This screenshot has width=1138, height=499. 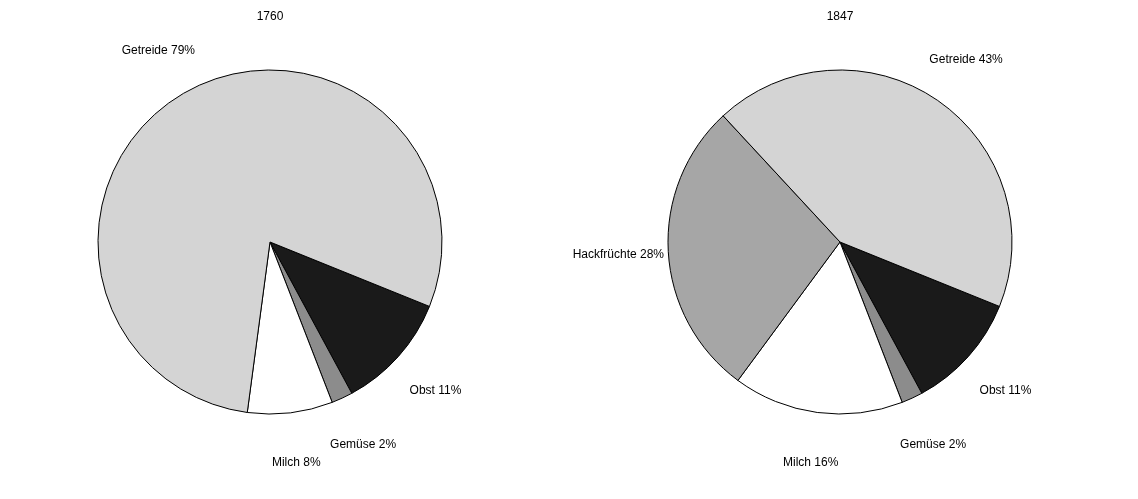 What do you see at coordinates (270, 16) in the screenshot?
I see `chart-title: 1760` at bounding box center [270, 16].